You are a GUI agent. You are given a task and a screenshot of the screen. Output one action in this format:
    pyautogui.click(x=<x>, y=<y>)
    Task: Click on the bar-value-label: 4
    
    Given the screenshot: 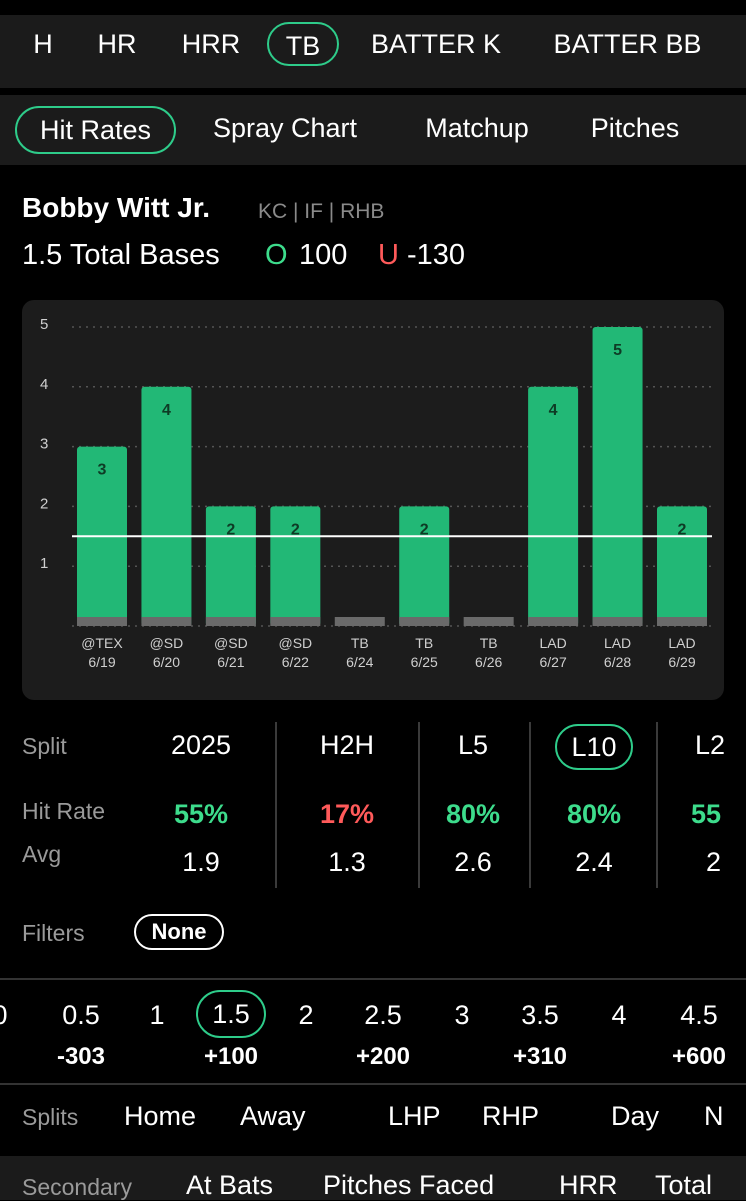 What is the action you would take?
    pyautogui.click(x=553, y=410)
    